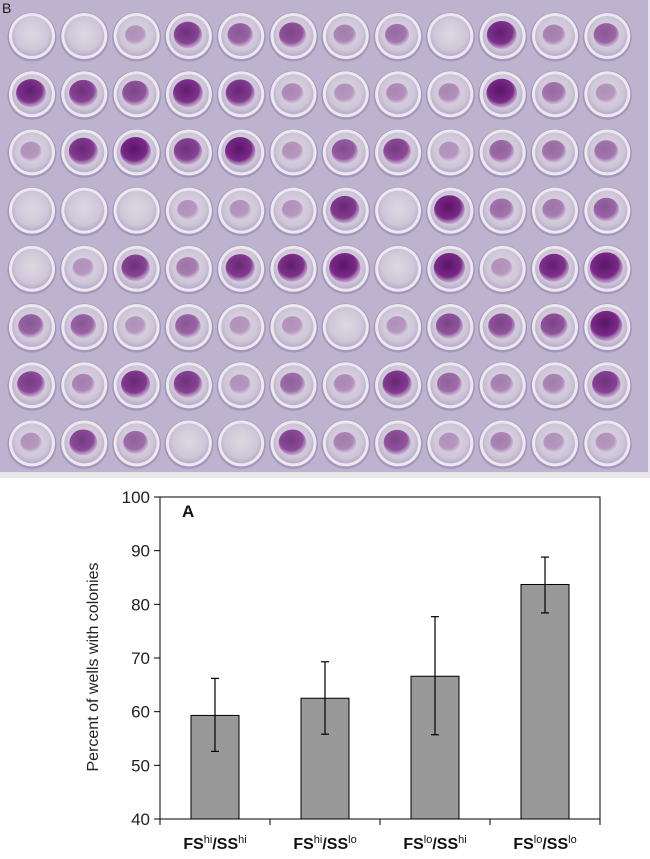  What do you see at coordinates (215, 714) in the screenshot?
I see `error-bar` at bounding box center [215, 714].